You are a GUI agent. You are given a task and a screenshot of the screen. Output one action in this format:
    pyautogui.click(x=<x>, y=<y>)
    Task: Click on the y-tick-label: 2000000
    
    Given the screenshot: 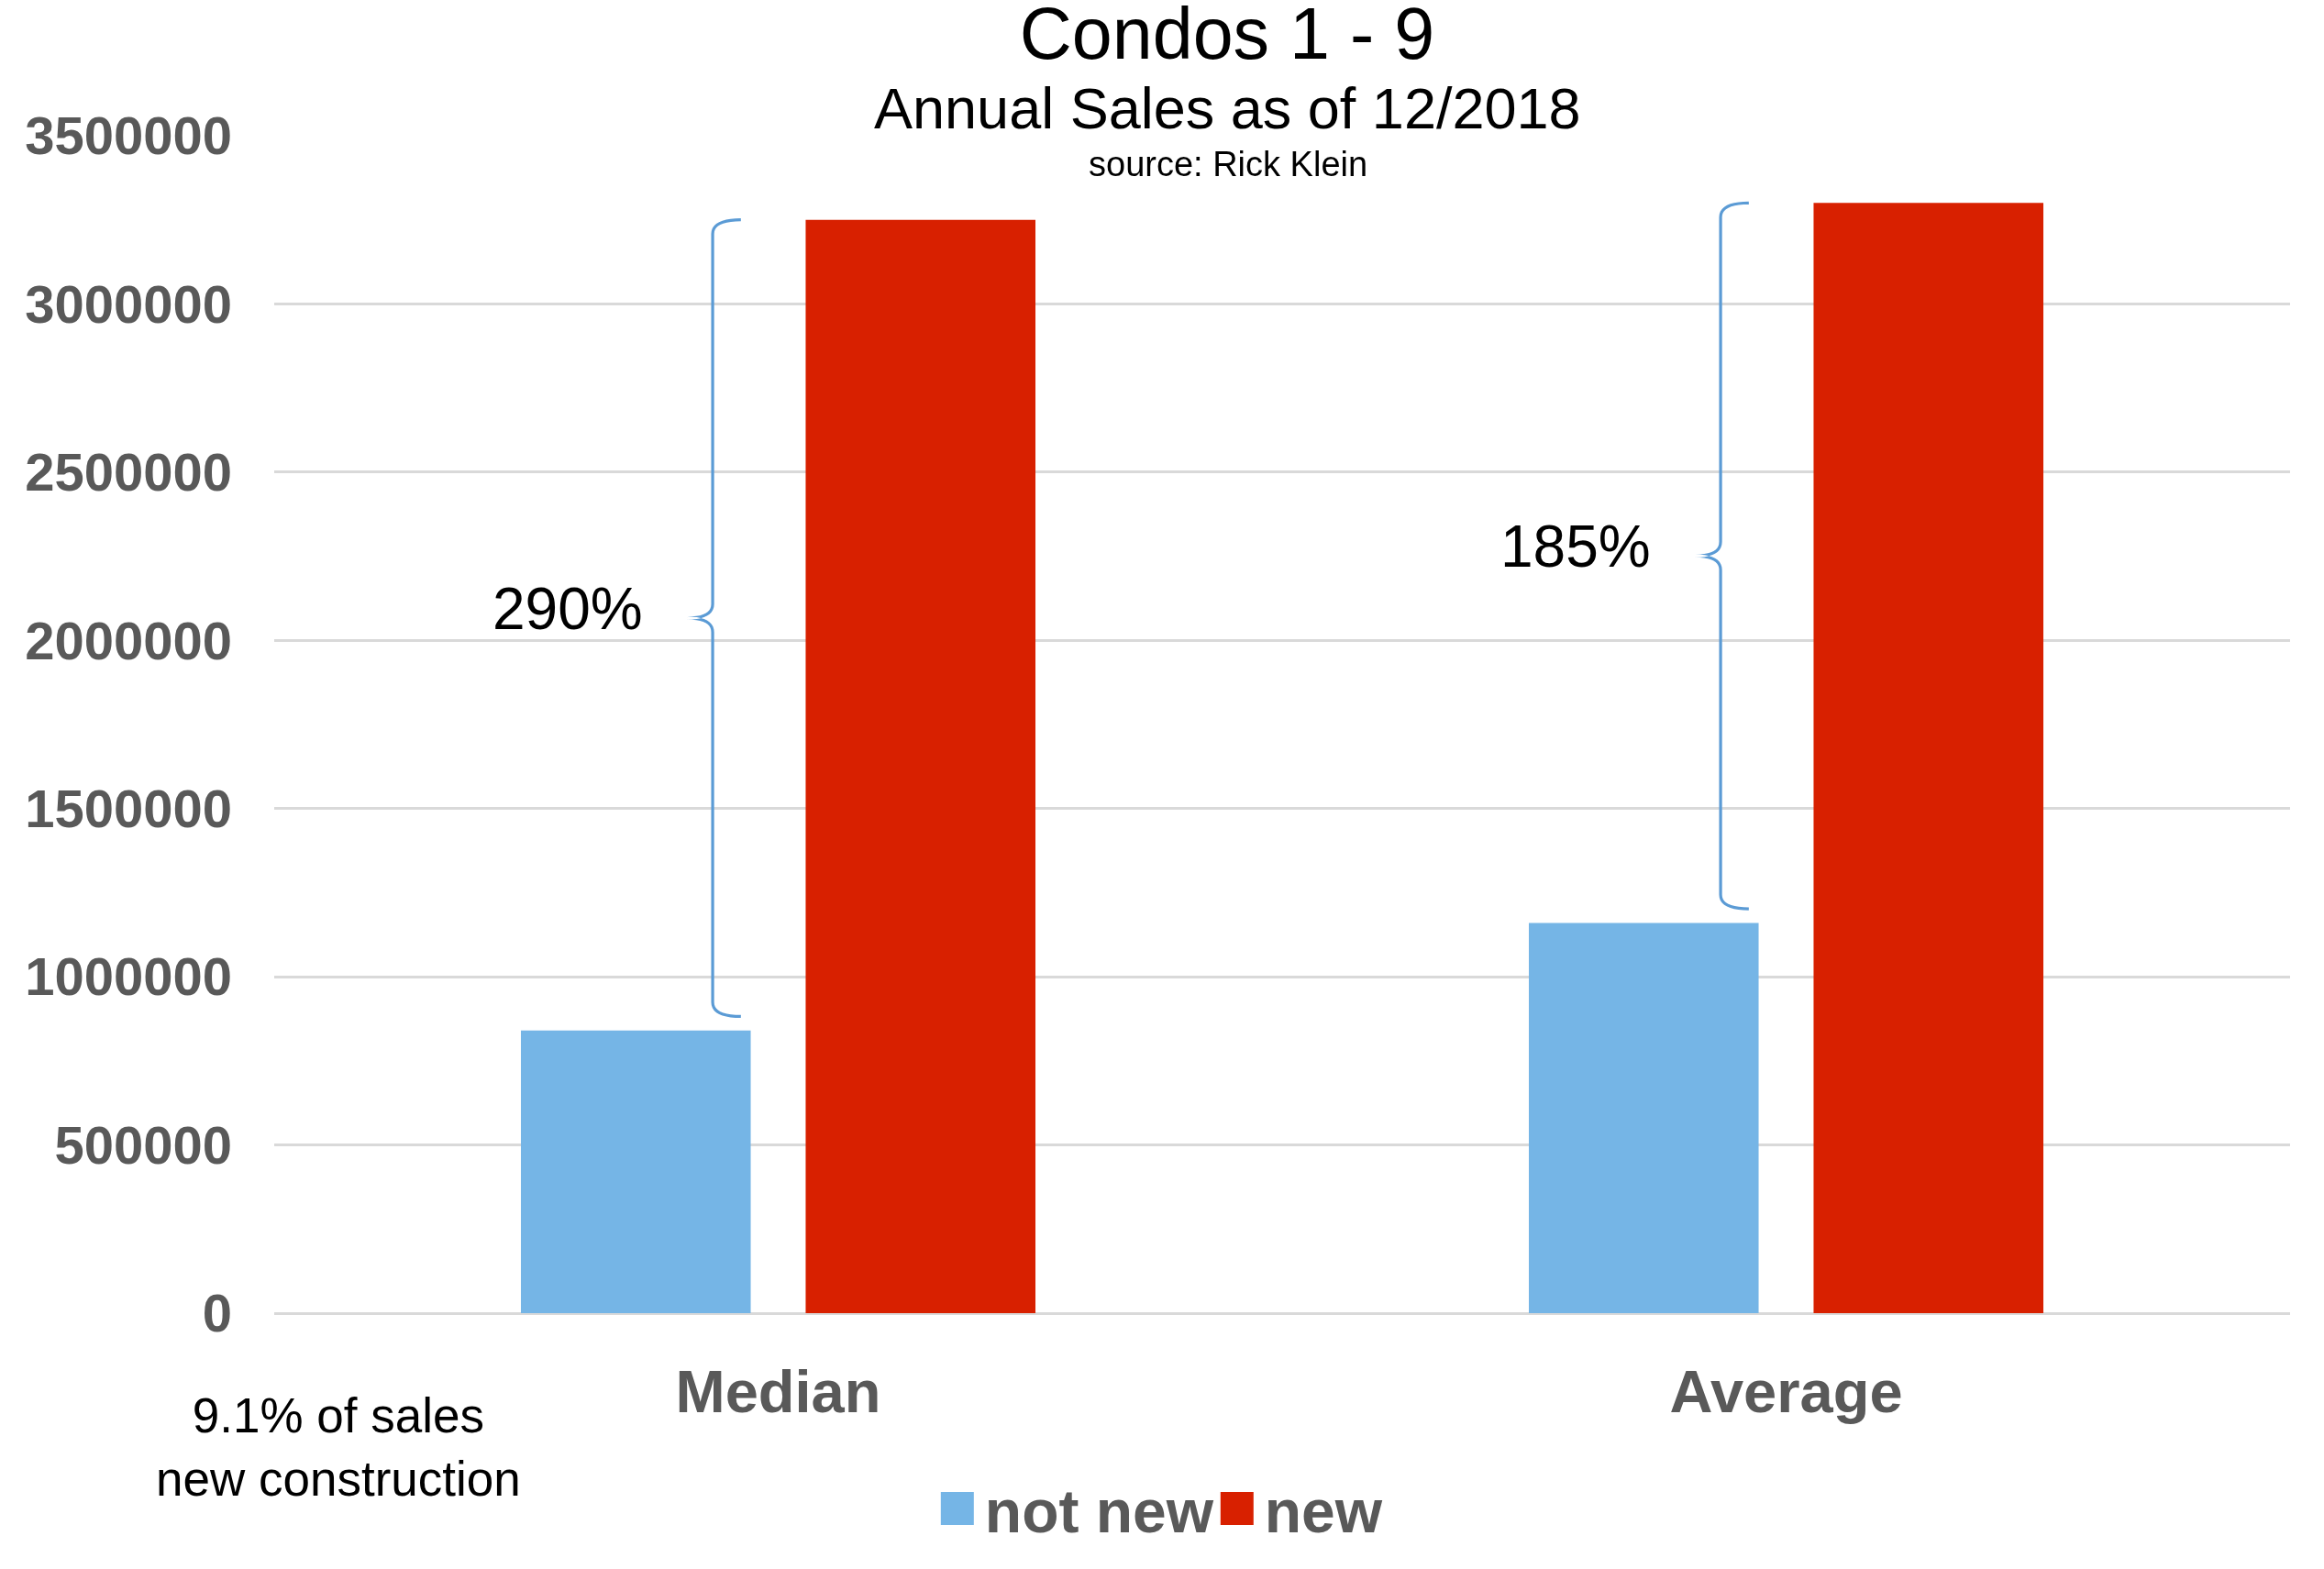 What is the action you would take?
    pyautogui.click(x=128, y=640)
    